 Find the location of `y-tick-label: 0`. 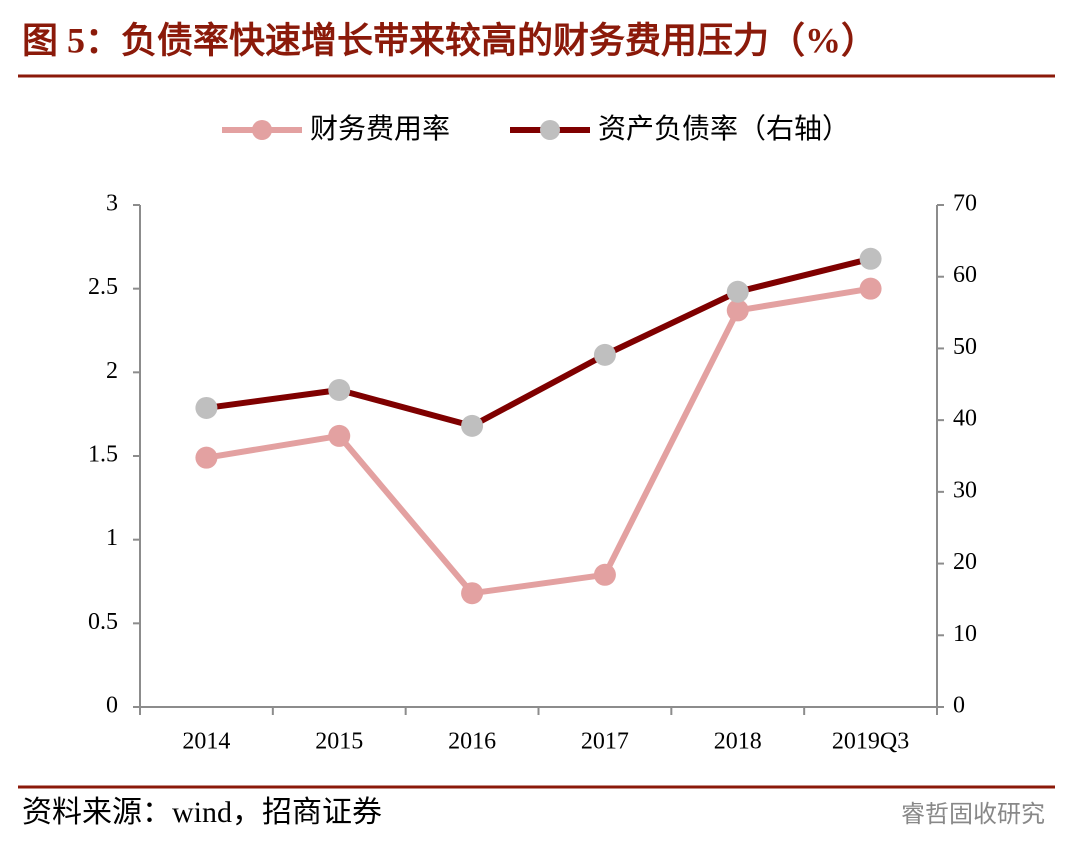

y-tick-label: 0 is located at coordinates (112, 706).